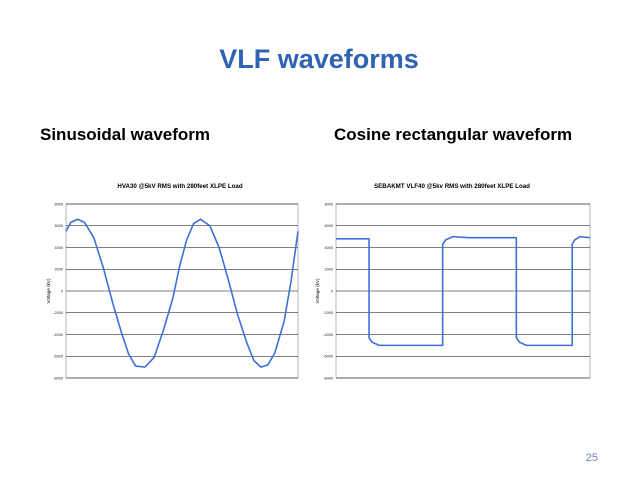  I want to click on chart-title: HVA30 @5kV RMS with 280feet XLPE Load, so click(179, 186).